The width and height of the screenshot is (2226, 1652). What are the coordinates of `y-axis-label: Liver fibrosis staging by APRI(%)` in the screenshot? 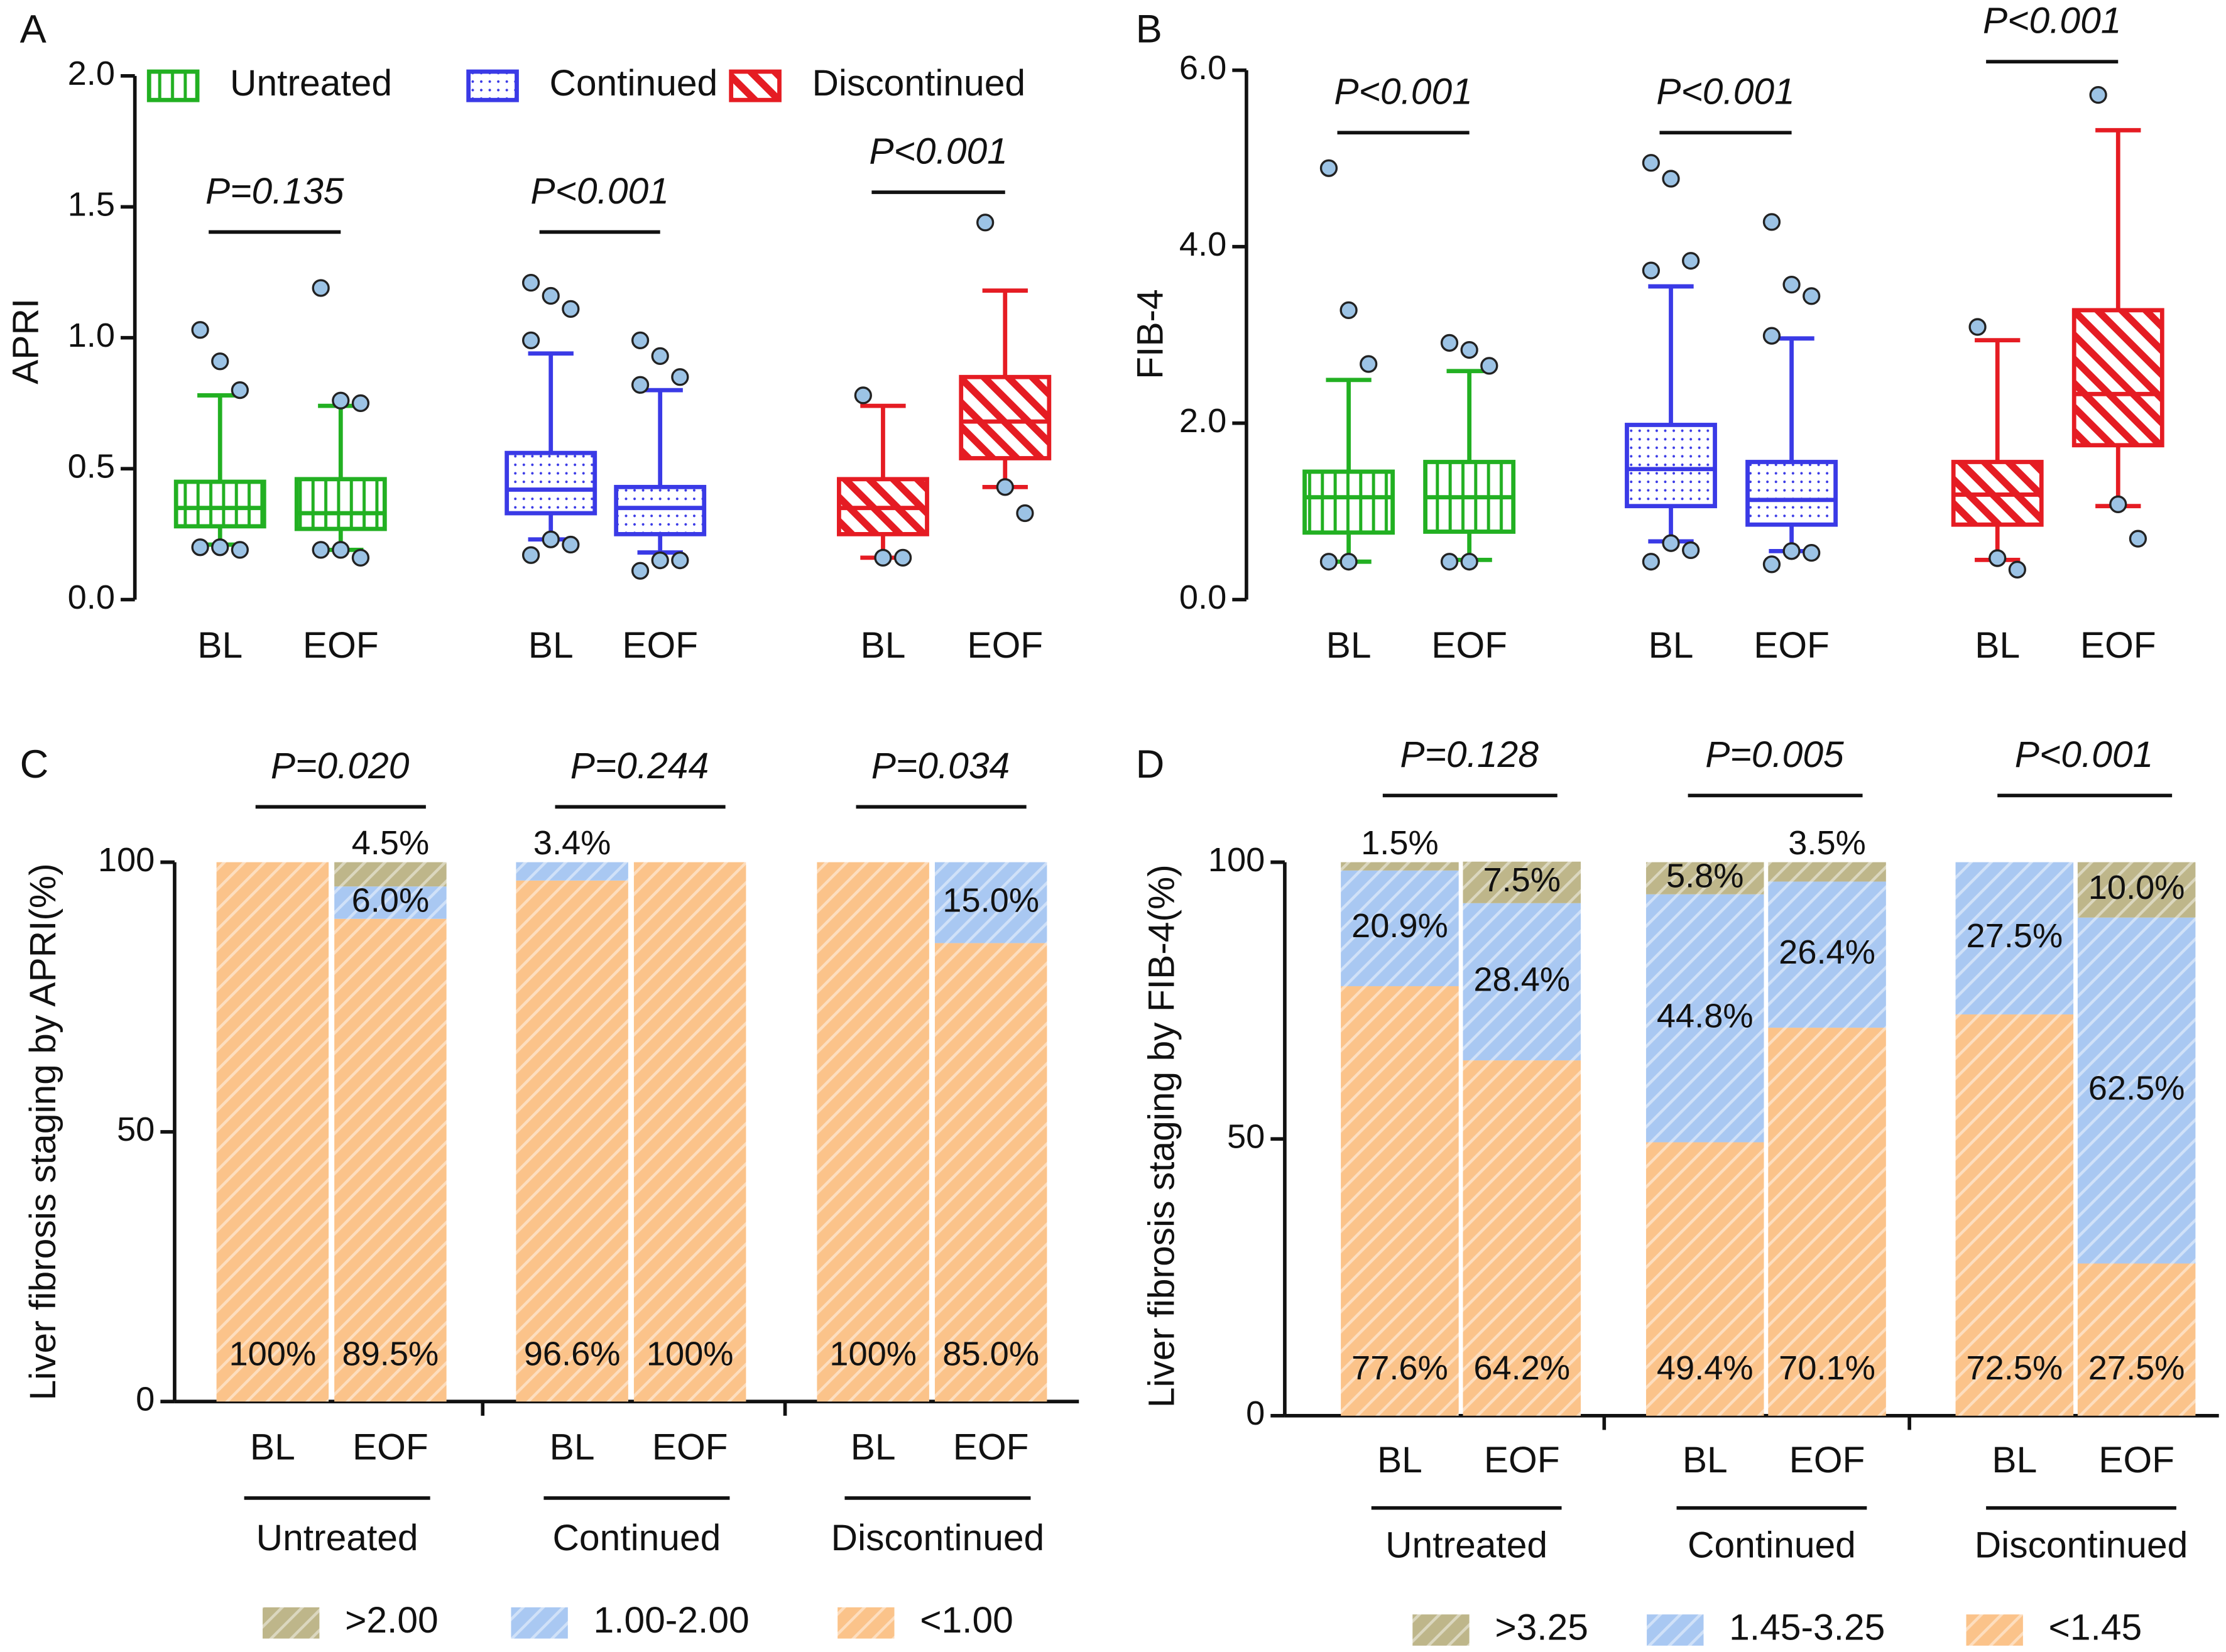 It's located at (43, 1131).